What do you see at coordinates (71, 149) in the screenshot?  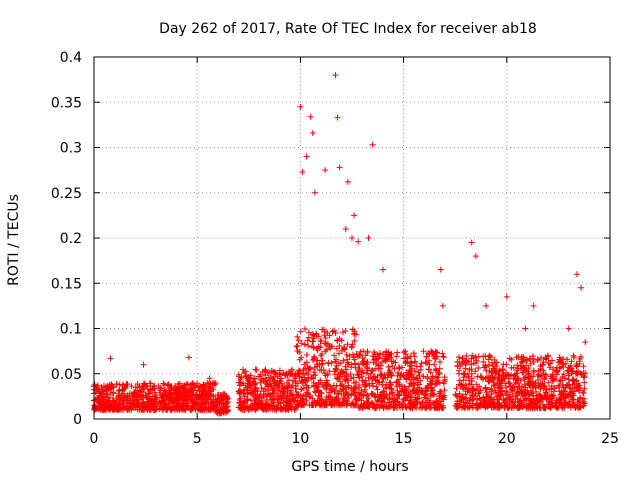 I see `y-tick-label: 0.3` at bounding box center [71, 149].